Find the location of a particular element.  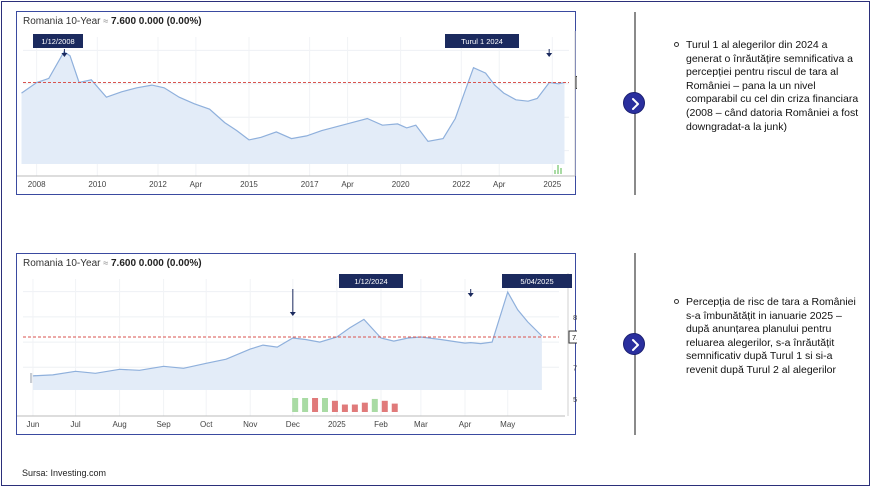

chart-title-1: Romania 10-Year ≈ 7.600 0.000 (0.00%) is located at coordinates (112, 21).